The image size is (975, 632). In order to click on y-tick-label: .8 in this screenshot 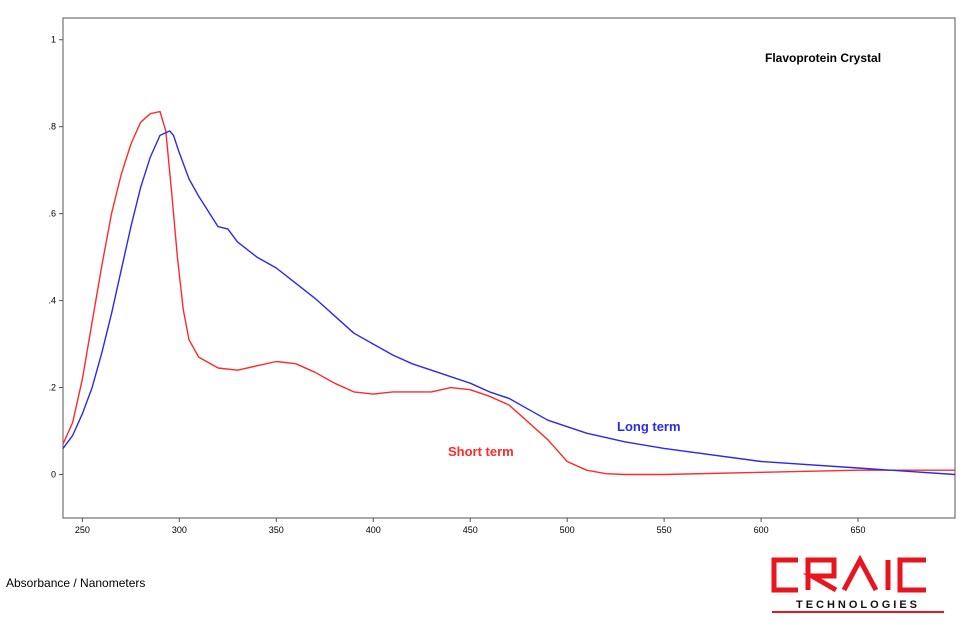, I will do `click(52, 127)`.